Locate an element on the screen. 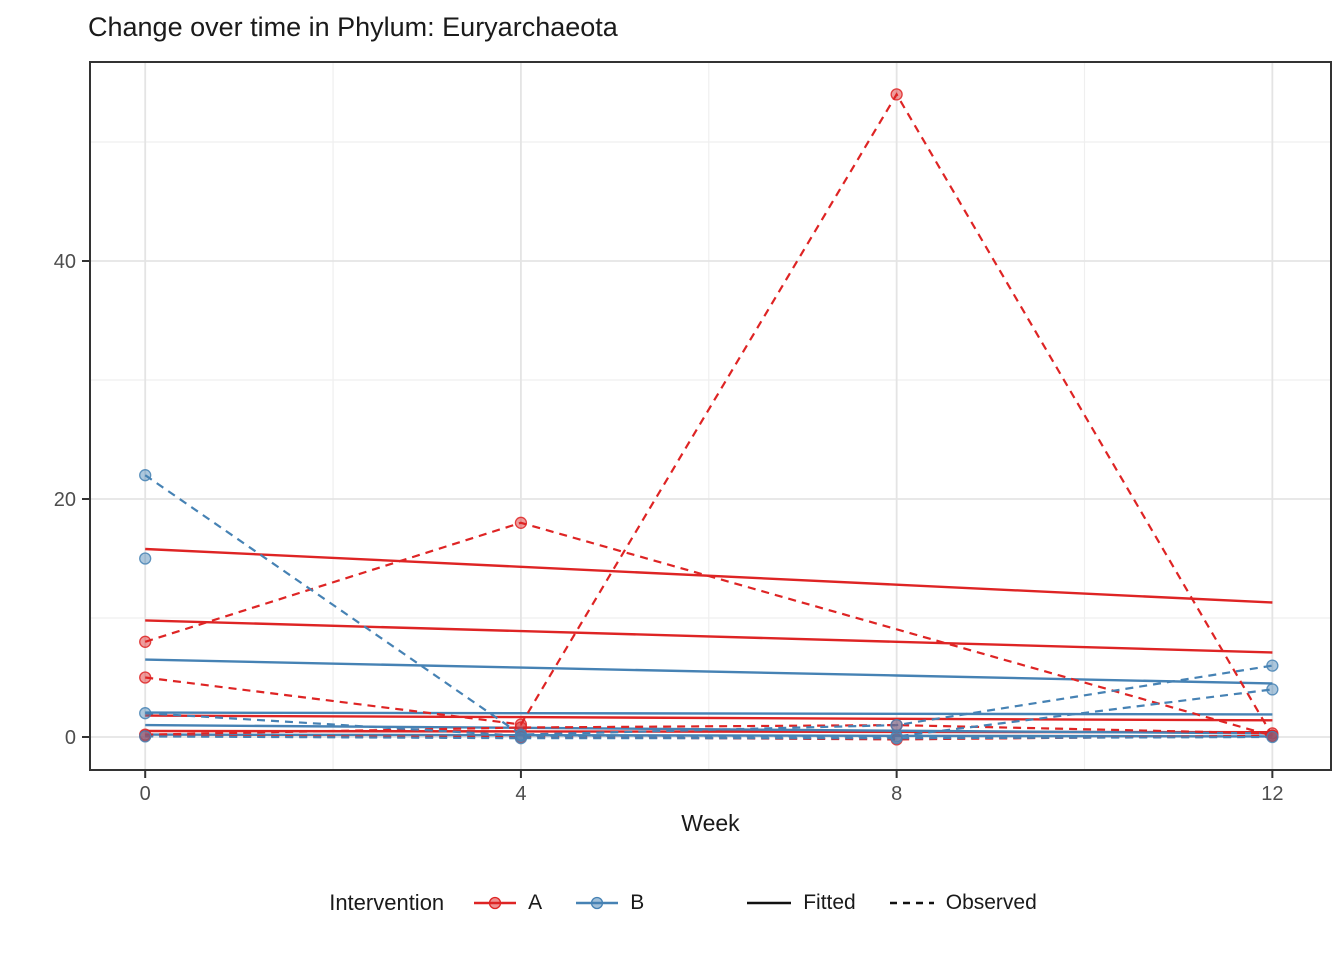  group-a-line-dot-icon is located at coordinates (495, 903).